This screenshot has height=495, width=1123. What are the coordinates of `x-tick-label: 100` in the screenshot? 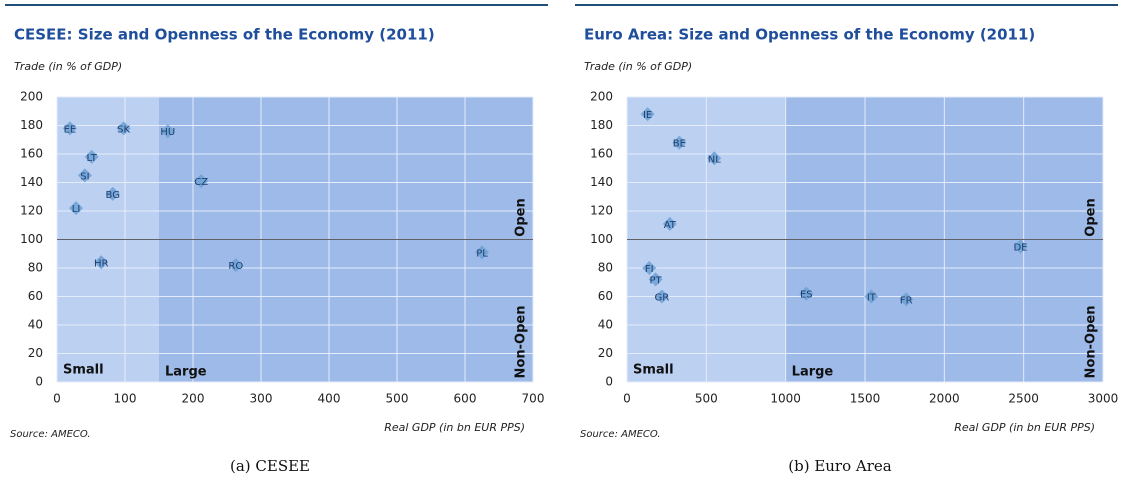 It's located at (125, 399).